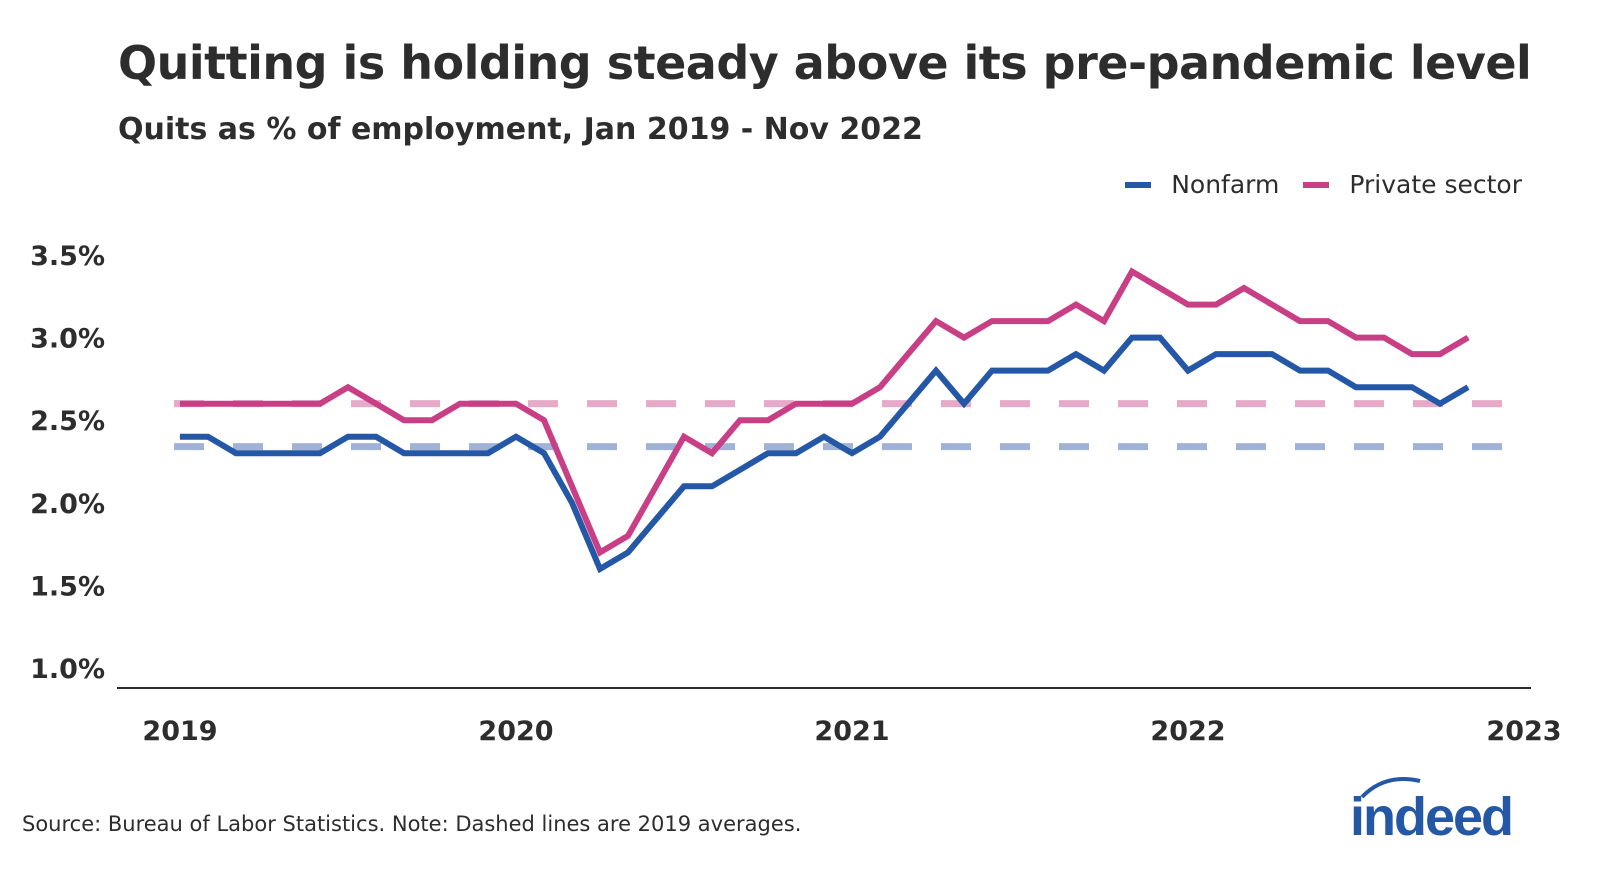  I want to click on x-tick-label: 2022, so click(1187, 731).